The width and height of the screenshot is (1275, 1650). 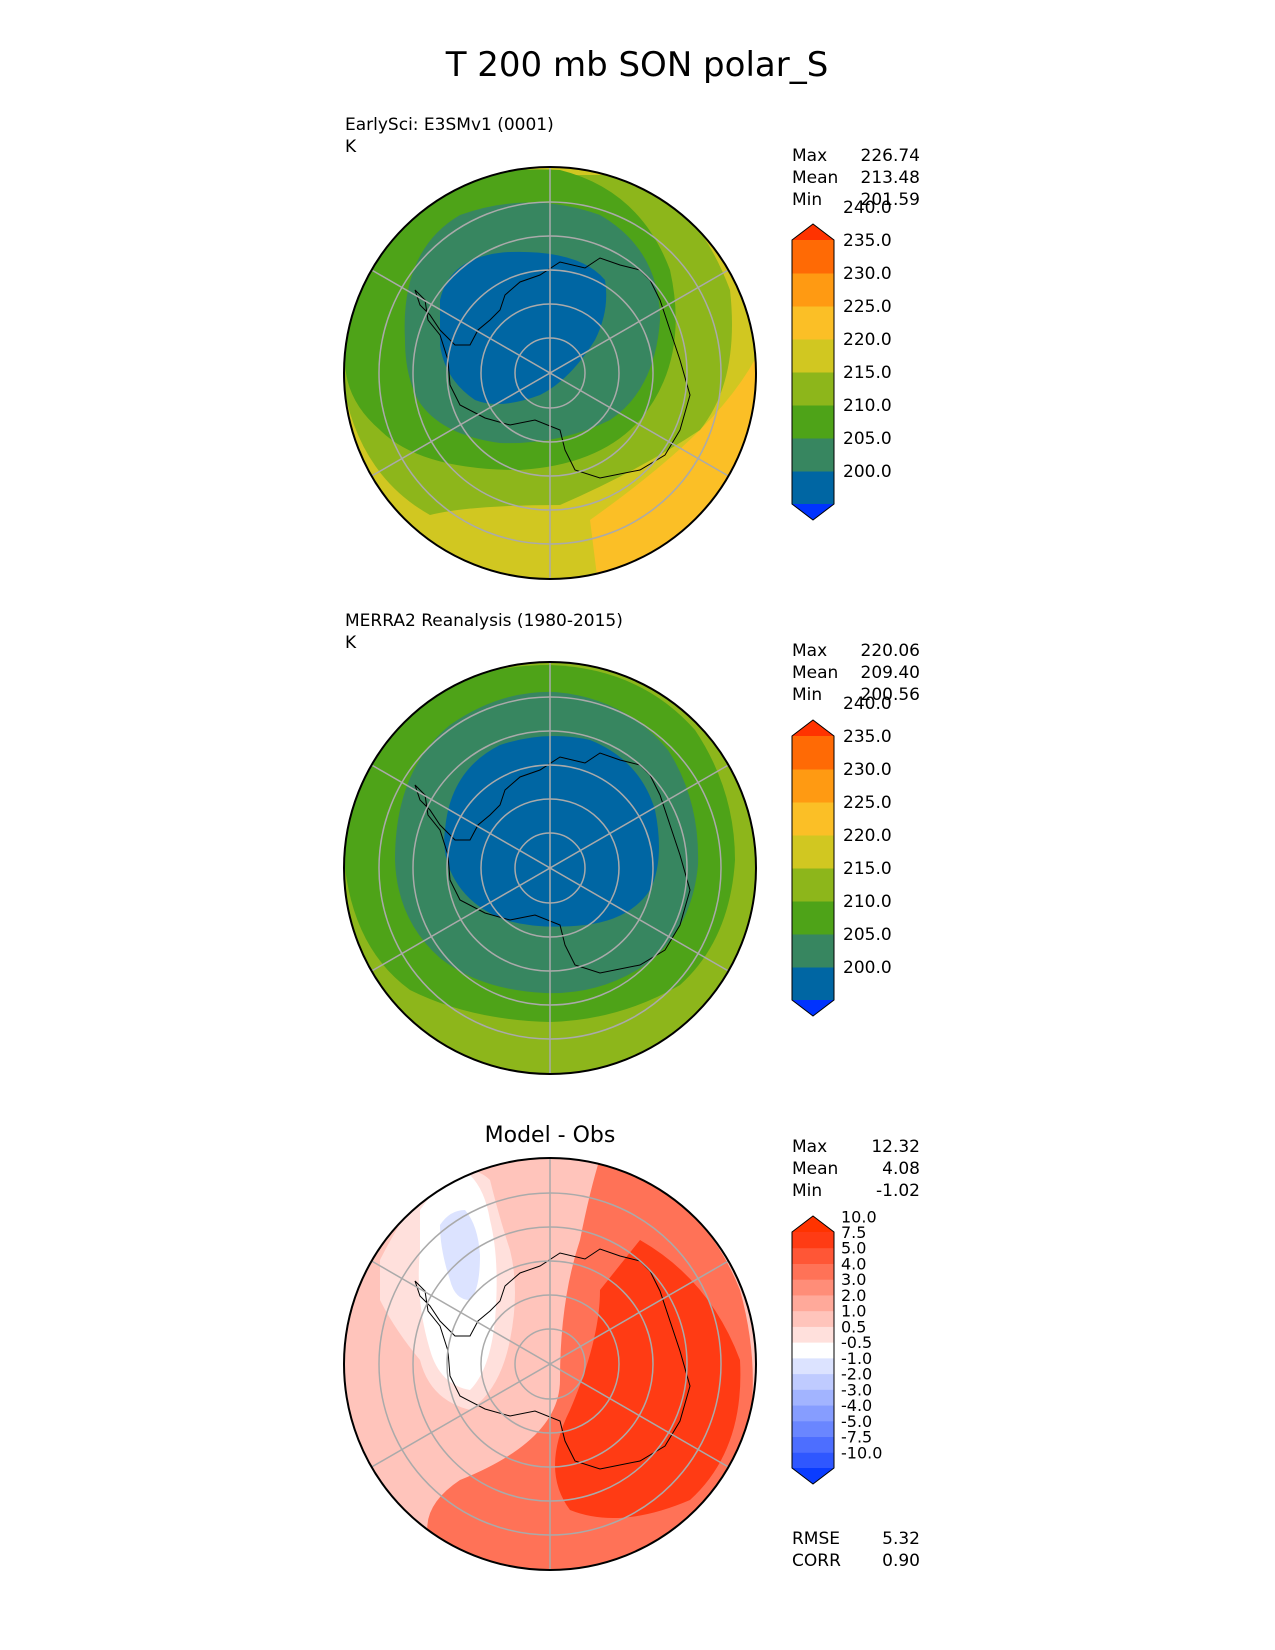 What do you see at coordinates (867, 472) in the screenshot?
I see `model-colorbar-tick-label: 200.0` at bounding box center [867, 472].